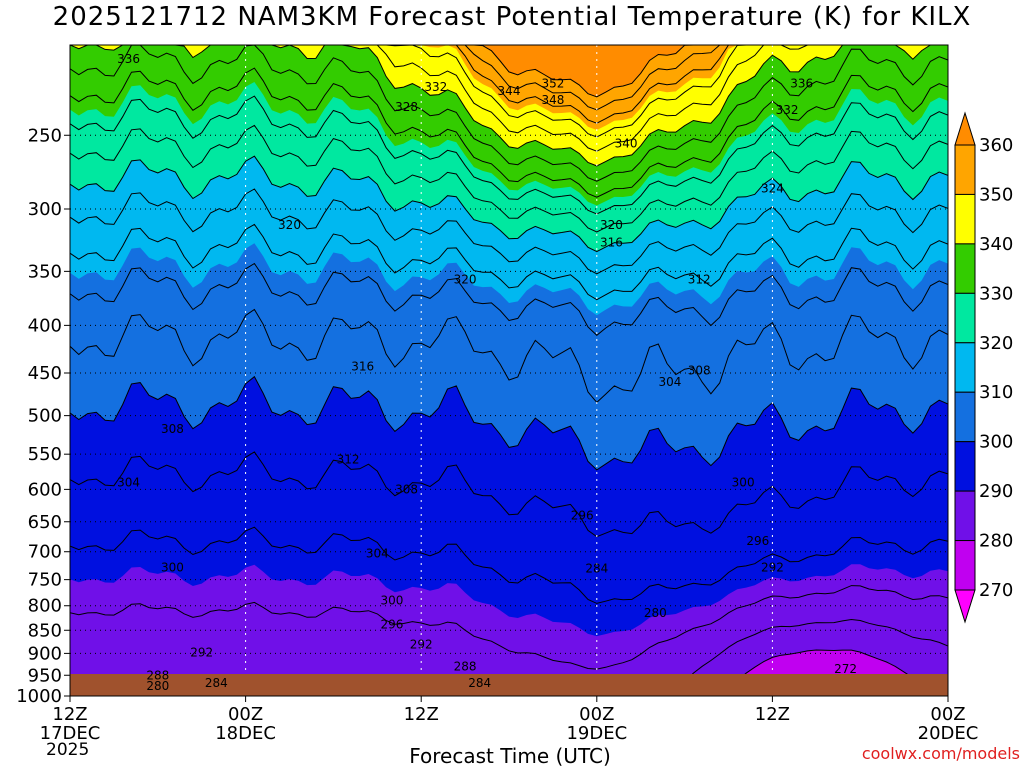 The width and height of the screenshot is (1024, 768). Describe the element at coordinates (940, 753) in the screenshot. I see `credit-link: coolwx.com/models` at that location.